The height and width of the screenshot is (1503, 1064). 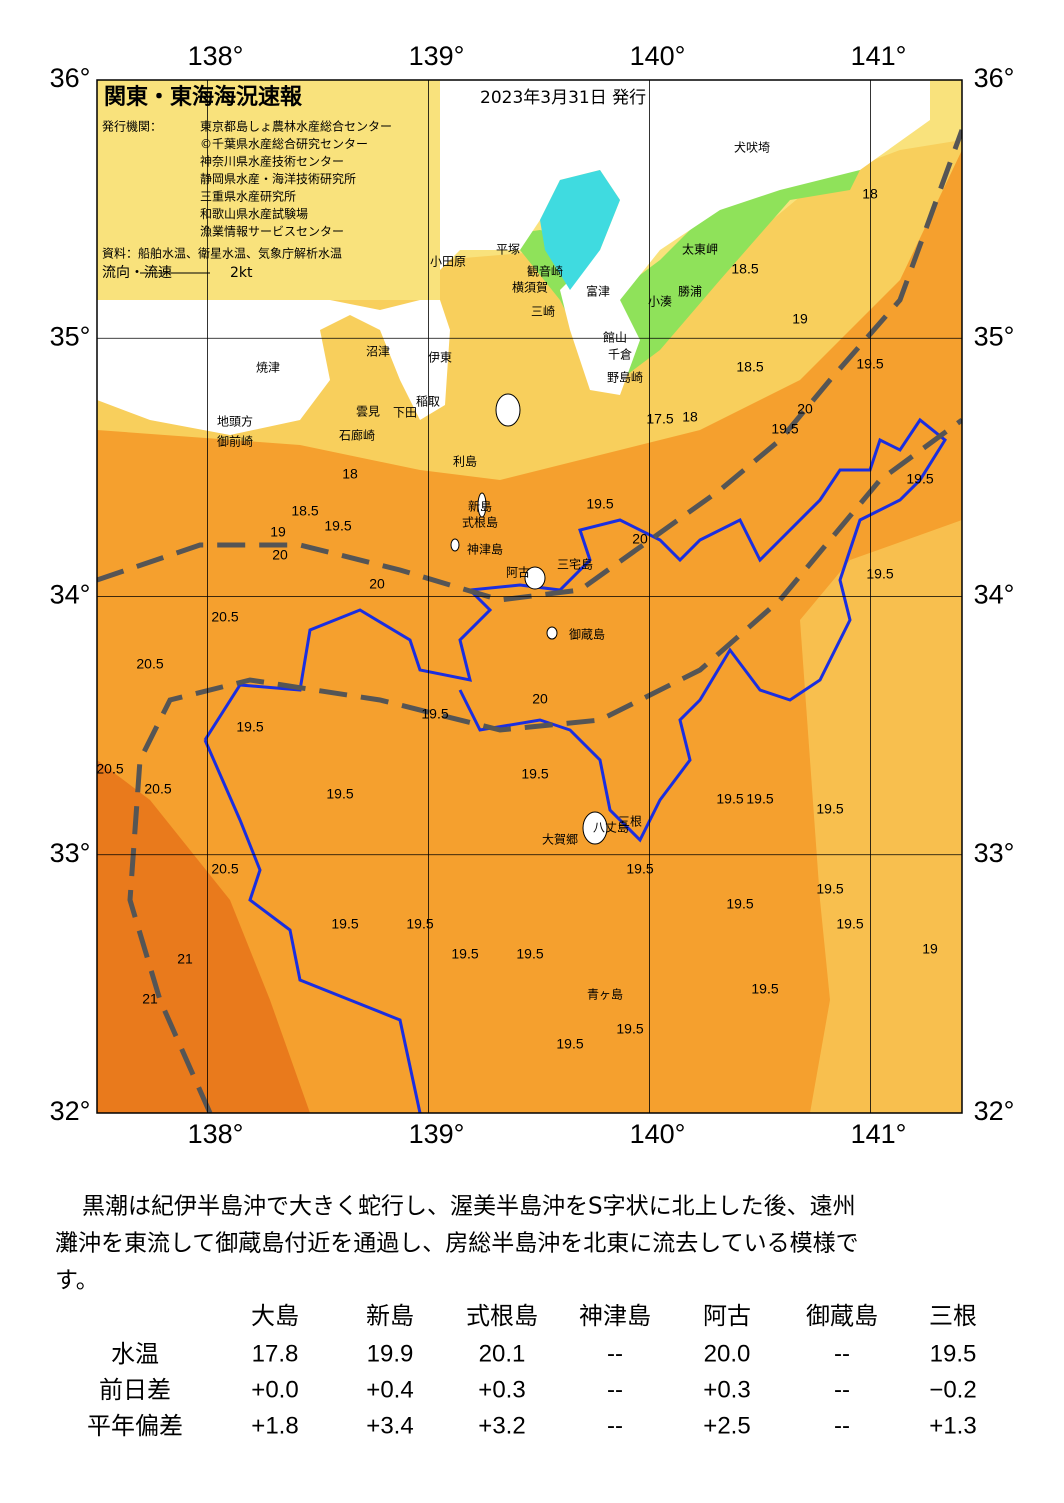 I want to click on cell: +1.8, so click(x=274, y=1425).